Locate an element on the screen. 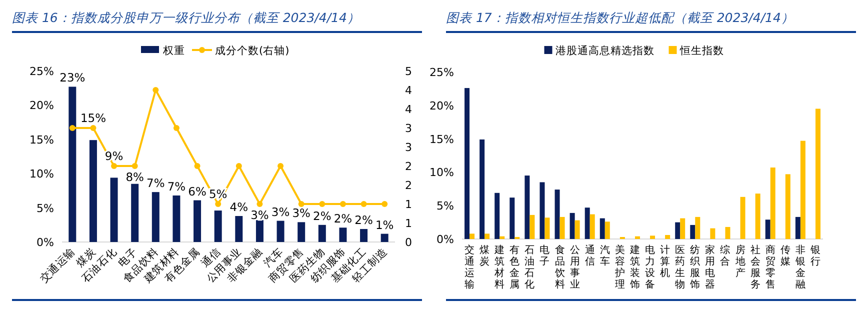  x-tick-label: 电力设备 is located at coordinates (650, 267).